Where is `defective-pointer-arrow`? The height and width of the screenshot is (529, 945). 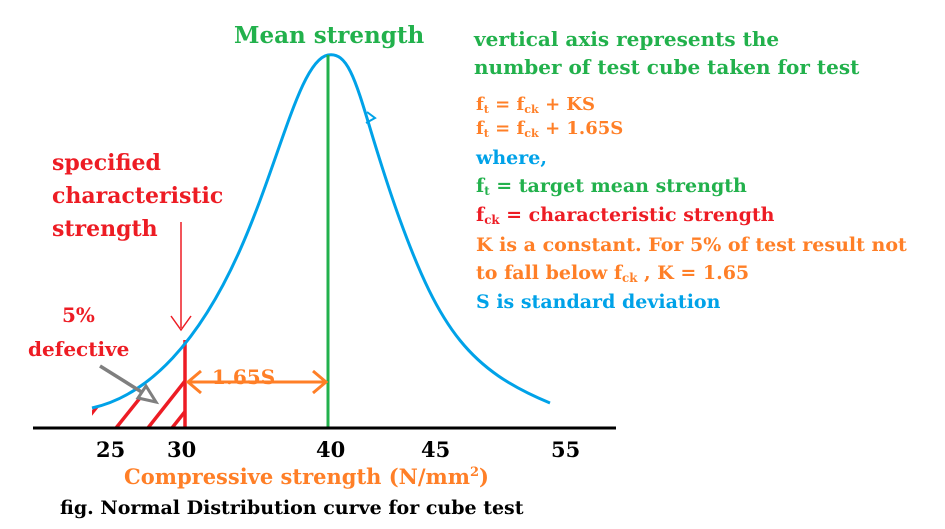 defective-pointer-arrow is located at coordinates (129, 384).